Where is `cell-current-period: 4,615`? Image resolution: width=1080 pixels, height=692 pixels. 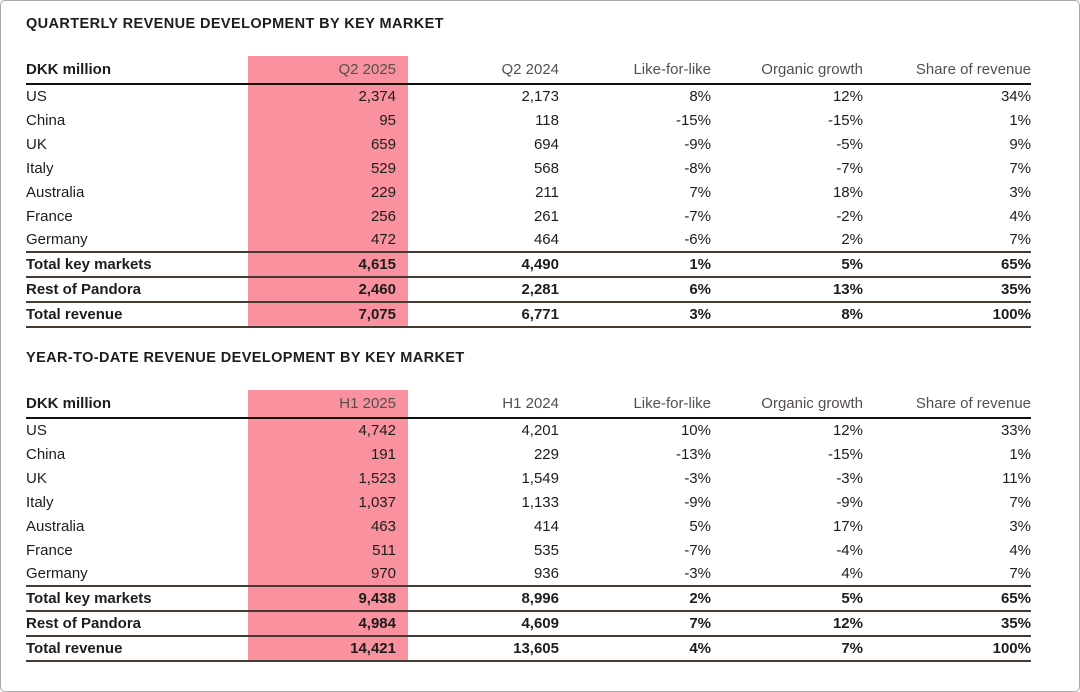 cell-current-period: 4,615 is located at coordinates (328, 264).